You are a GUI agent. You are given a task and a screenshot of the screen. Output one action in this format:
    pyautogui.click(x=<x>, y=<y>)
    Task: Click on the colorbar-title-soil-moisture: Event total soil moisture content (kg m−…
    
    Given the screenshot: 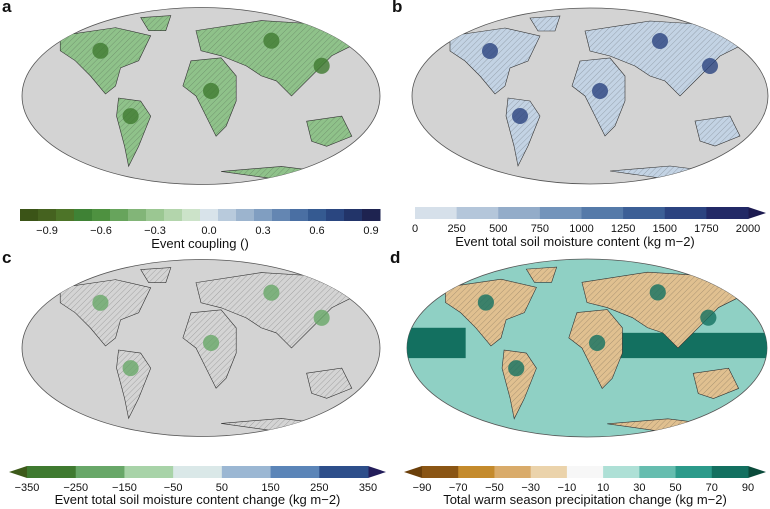 What is the action you would take?
    pyautogui.click(x=575, y=241)
    